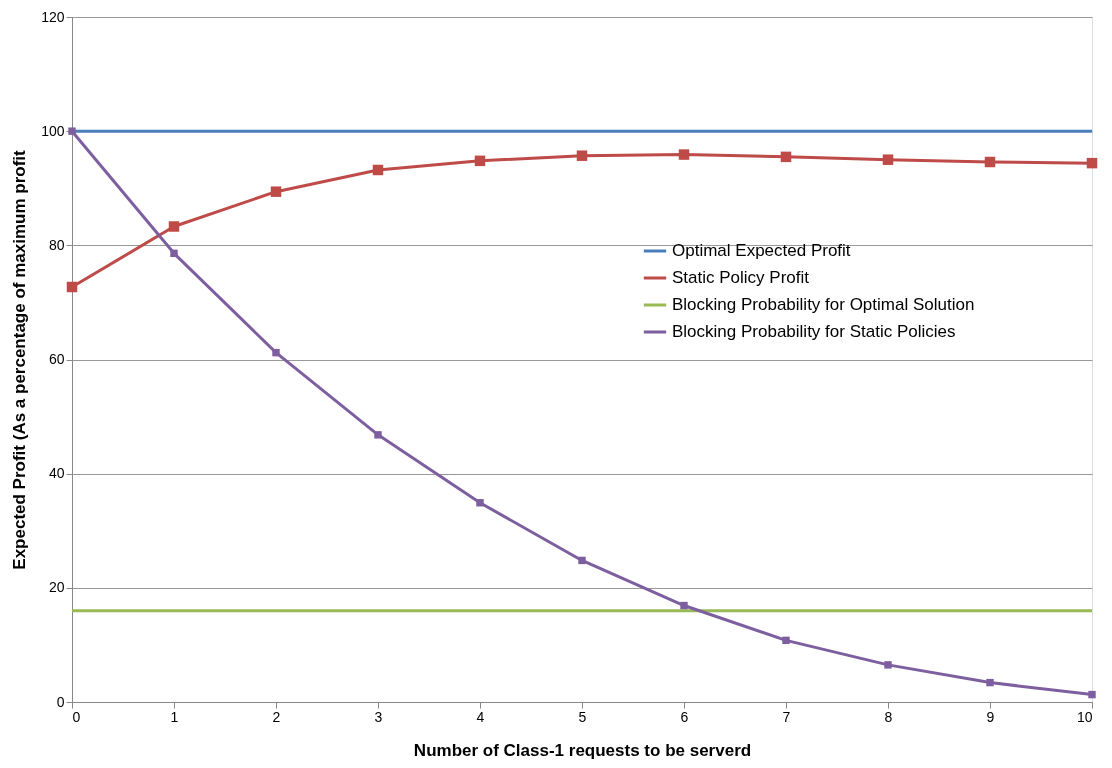  Describe the element at coordinates (53, 130) in the screenshot. I see `y-tick-label: 100` at that location.